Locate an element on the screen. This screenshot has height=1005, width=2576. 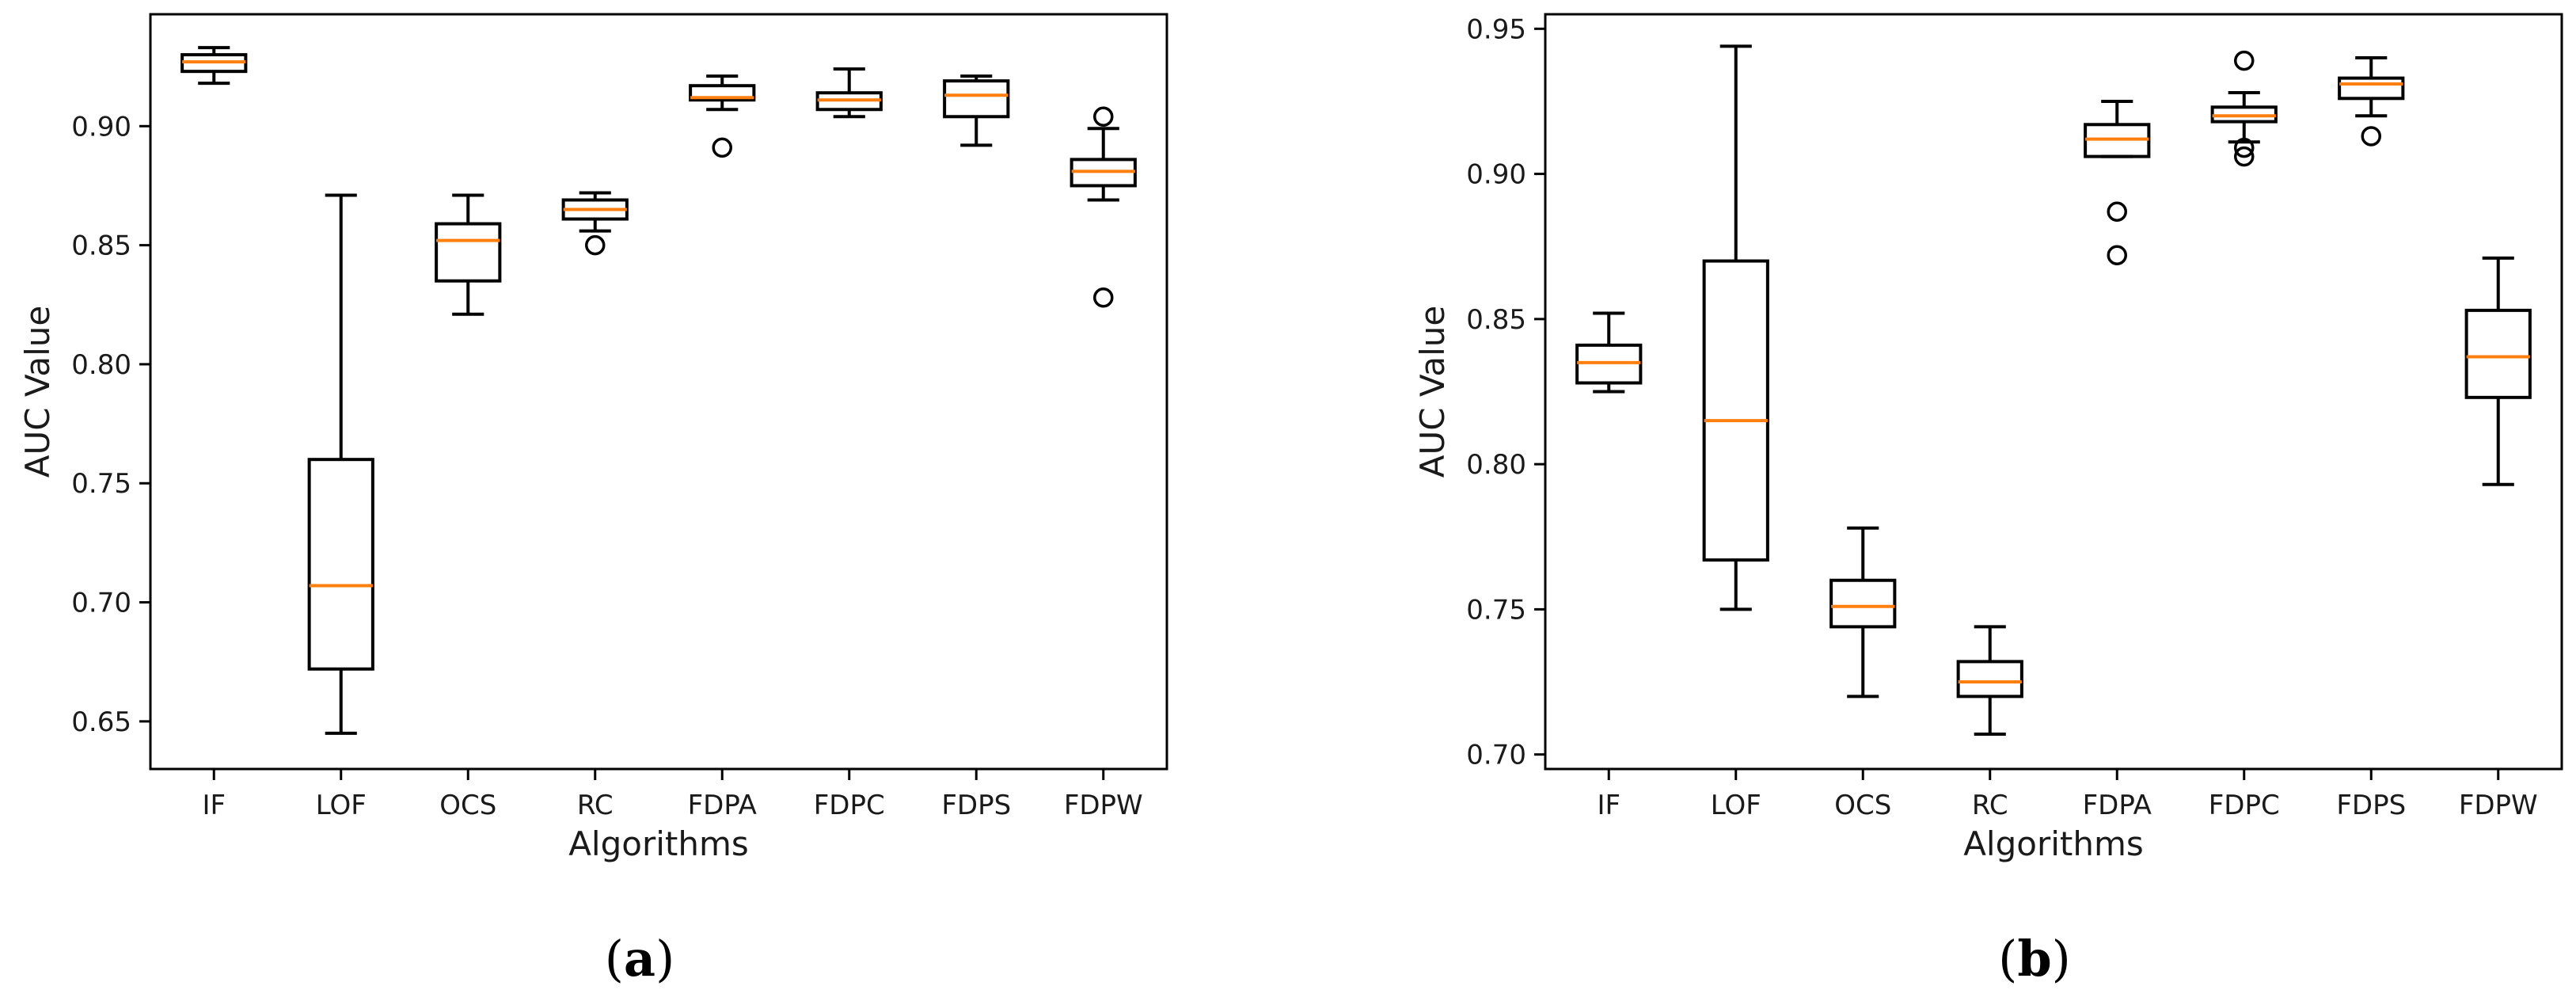
panel-letter: b is located at coordinates (2034, 959).